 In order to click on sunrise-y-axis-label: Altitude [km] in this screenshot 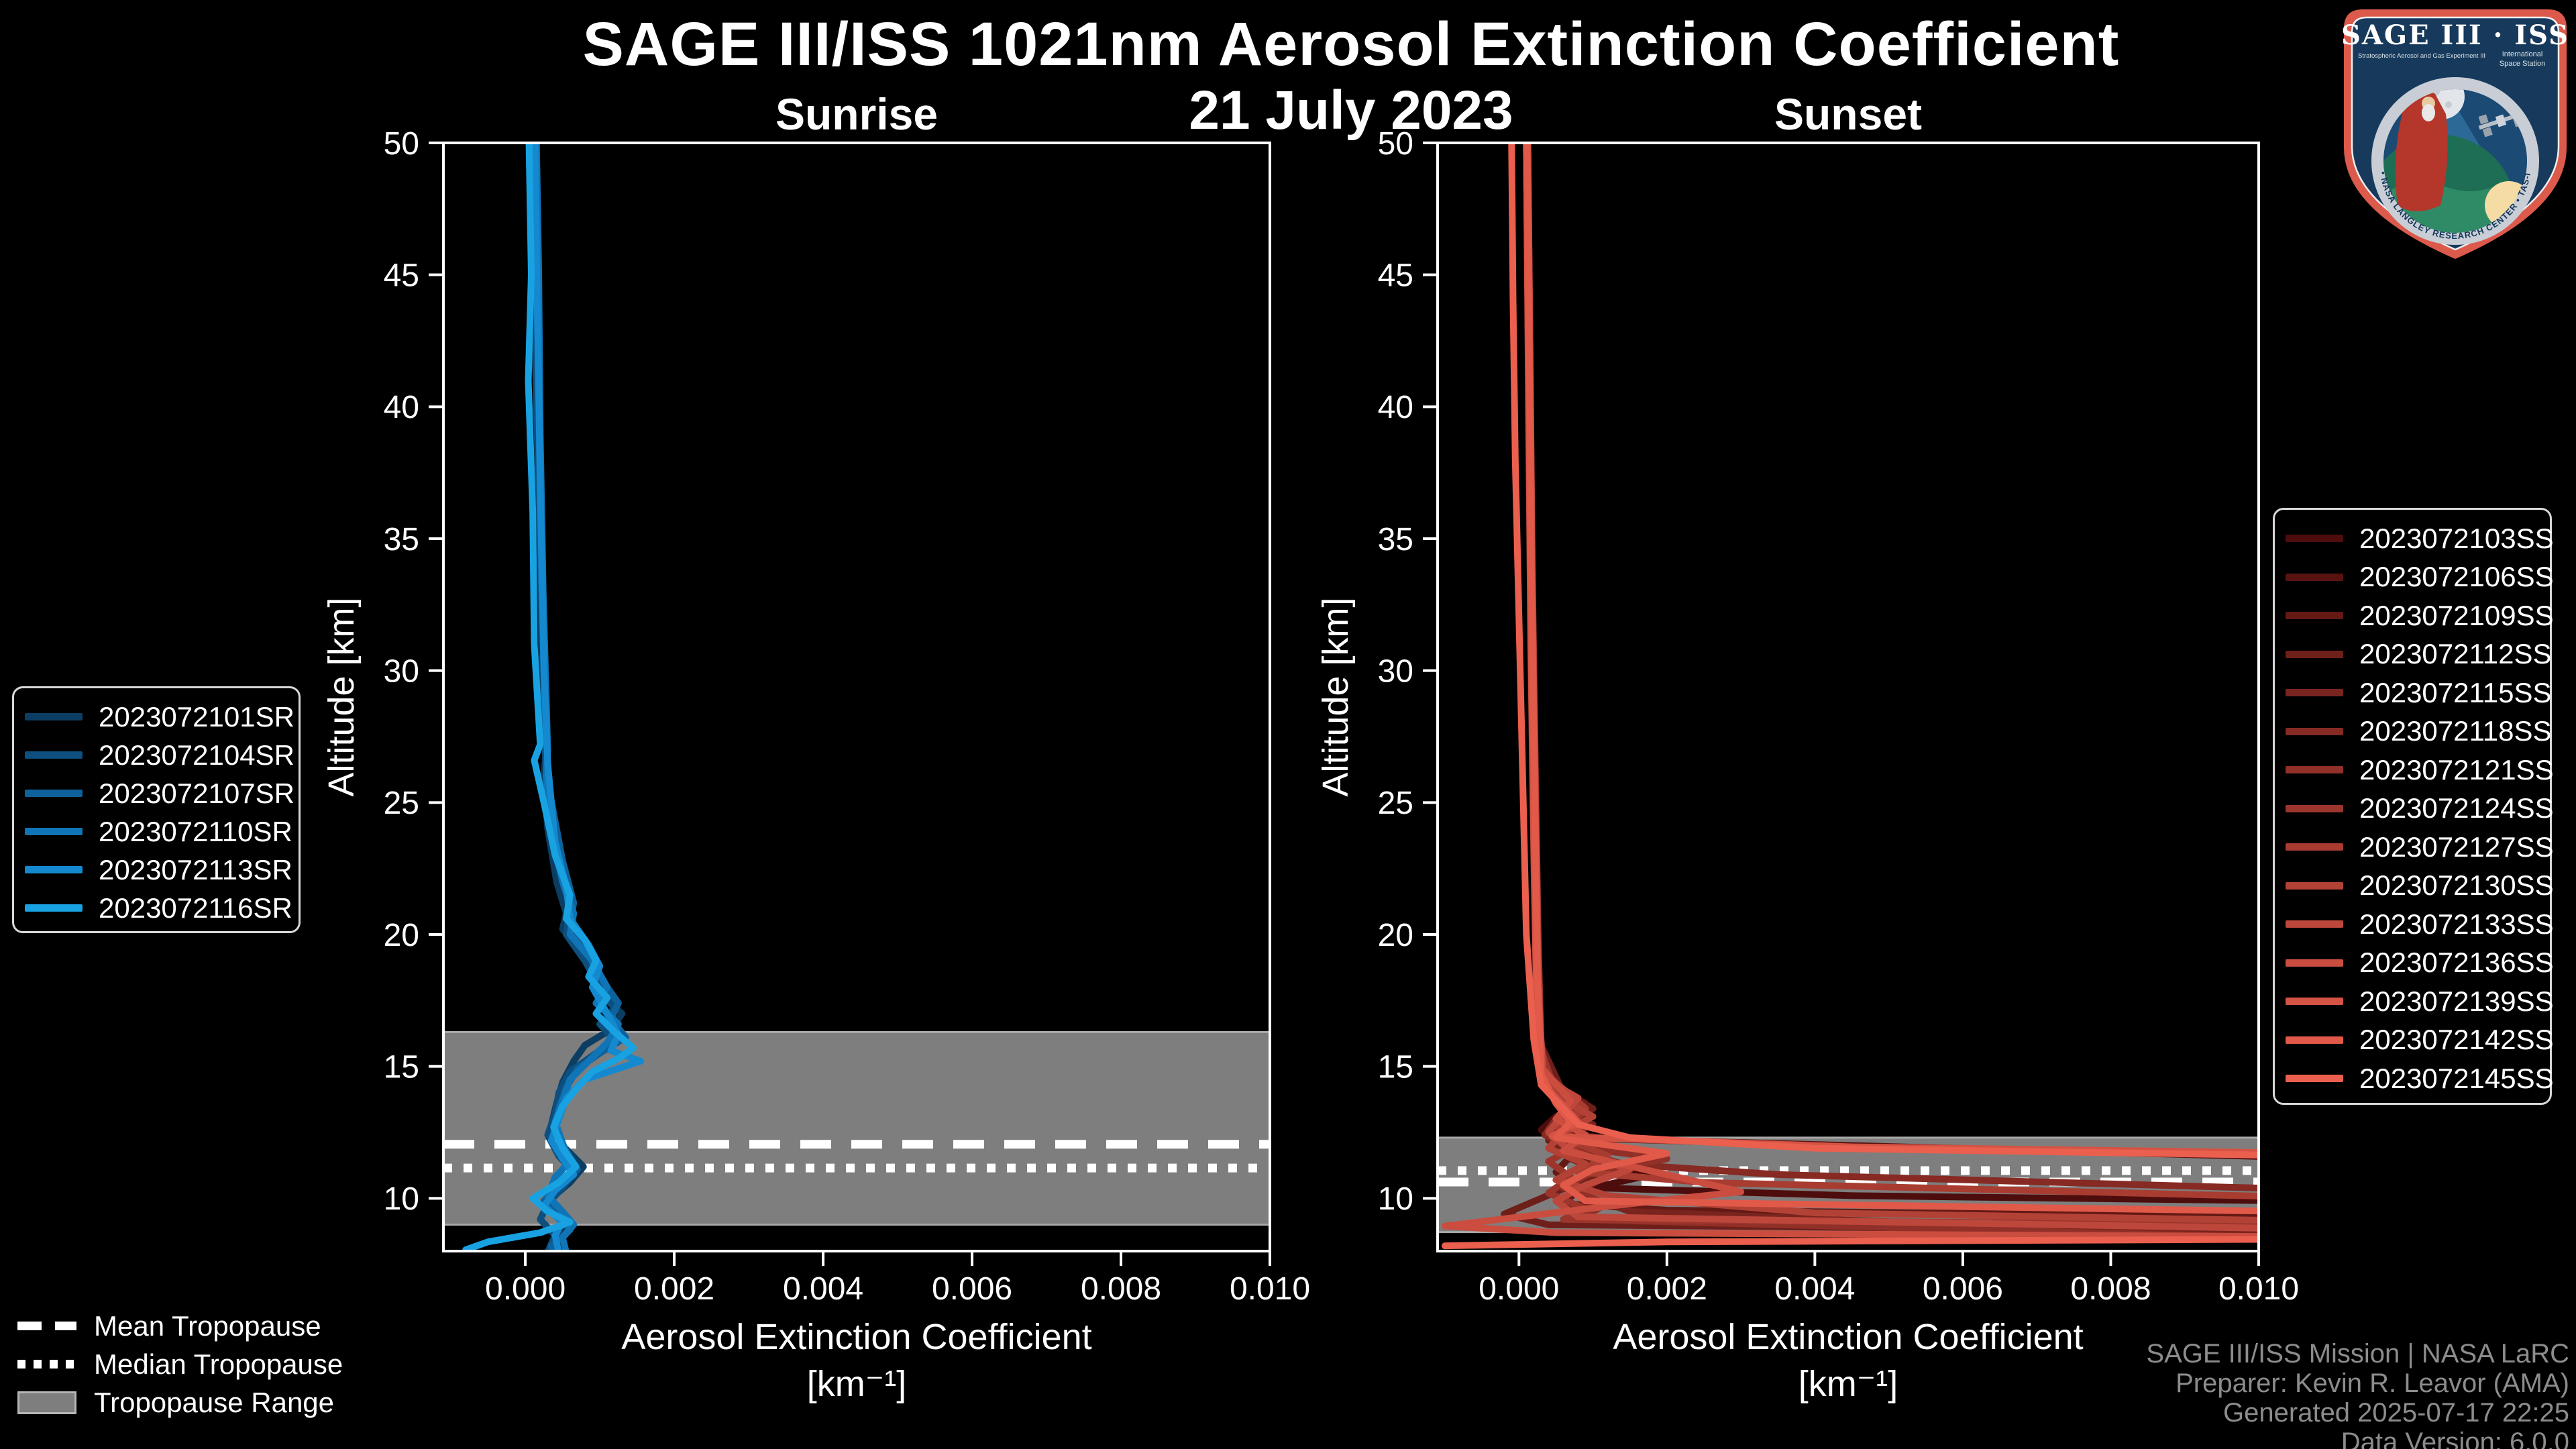, I will do `click(341, 696)`.